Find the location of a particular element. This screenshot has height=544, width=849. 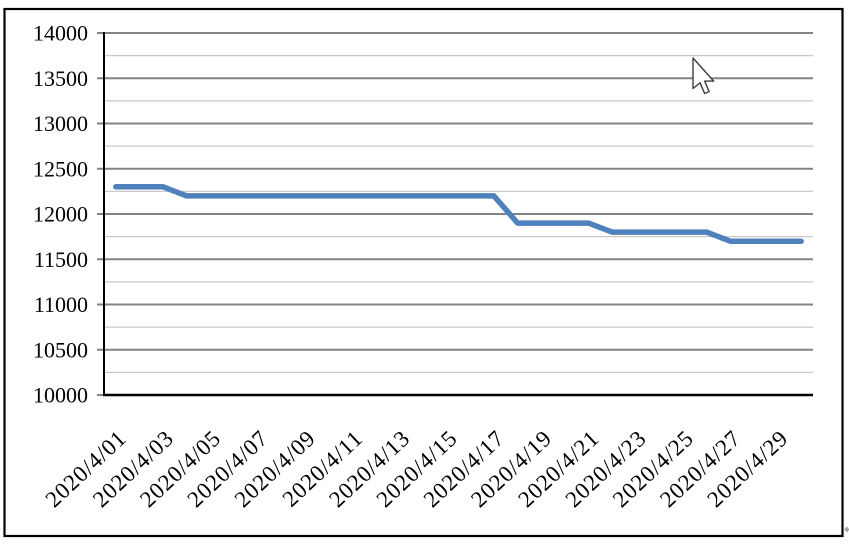

y-axis-label: 13000 is located at coordinates (60, 123).